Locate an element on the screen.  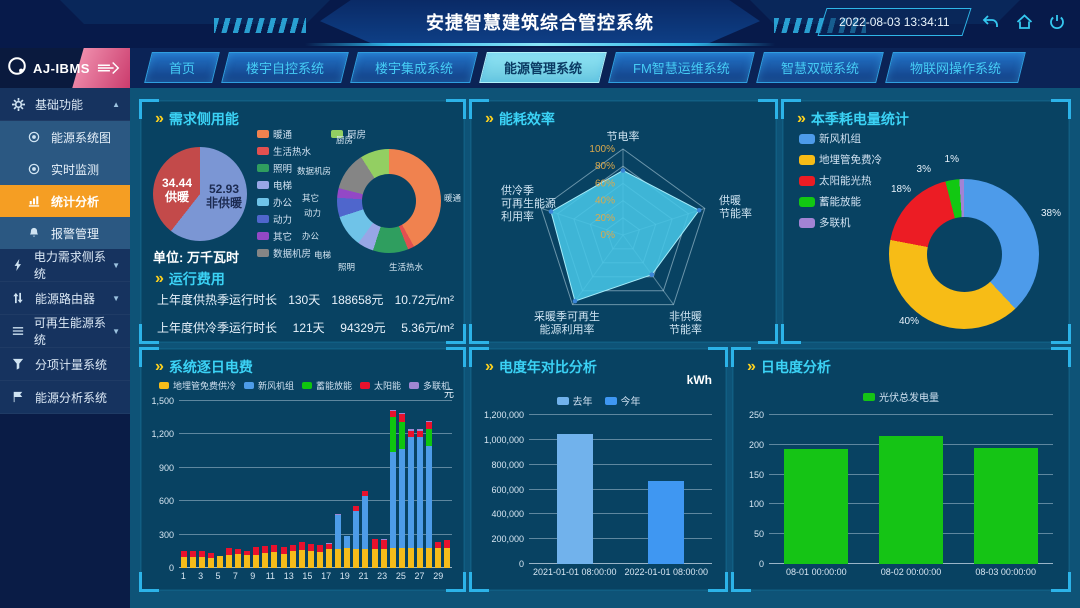
legend-item: 去年 is located at coordinates (574, 400).